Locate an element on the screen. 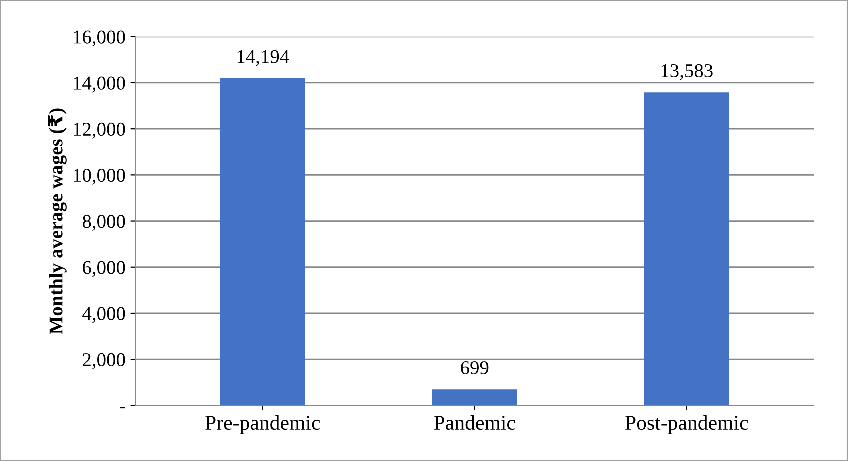 This screenshot has width=848, height=461. y-tick-label: 6,000 is located at coordinates (104, 269).